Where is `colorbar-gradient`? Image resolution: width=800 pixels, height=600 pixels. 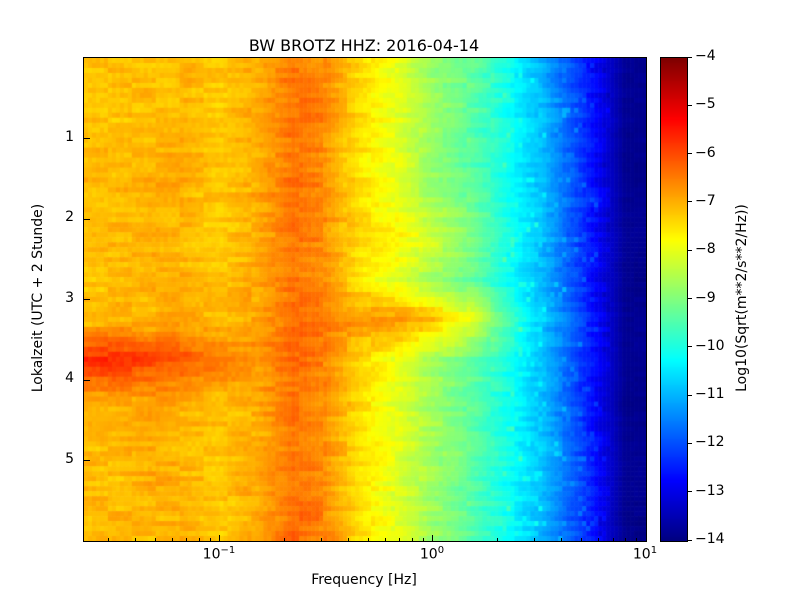
colorbar-gradient is located at coordinates (674, 299).